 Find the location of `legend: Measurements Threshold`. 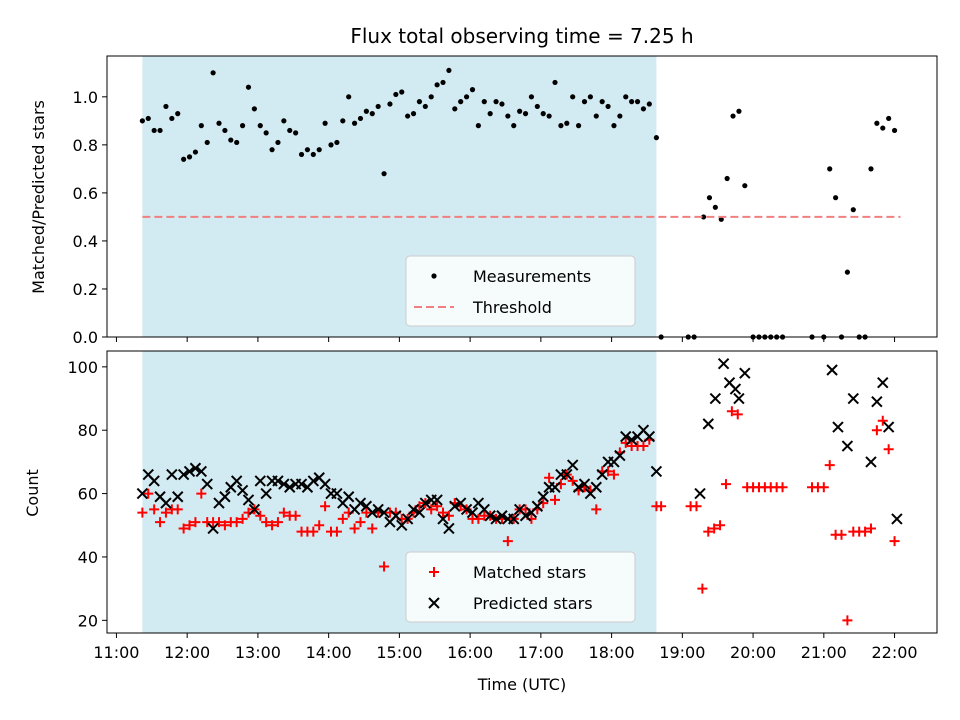

legend: Measurements Threshold is located at coordinates (520, 291).